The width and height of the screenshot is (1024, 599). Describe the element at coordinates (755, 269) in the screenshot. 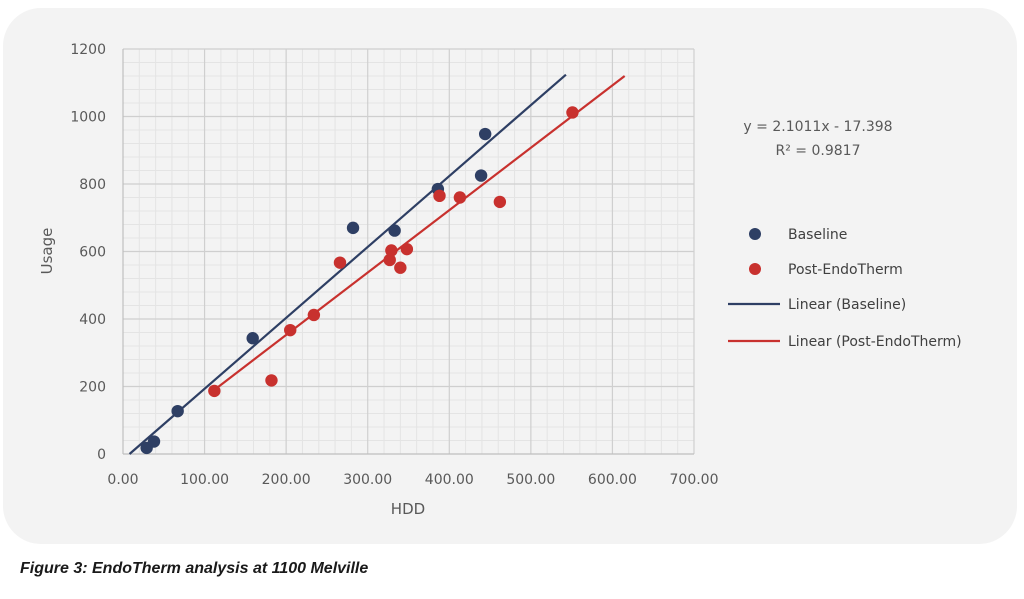

I see `legend-marker-post-endotherm` at that location.